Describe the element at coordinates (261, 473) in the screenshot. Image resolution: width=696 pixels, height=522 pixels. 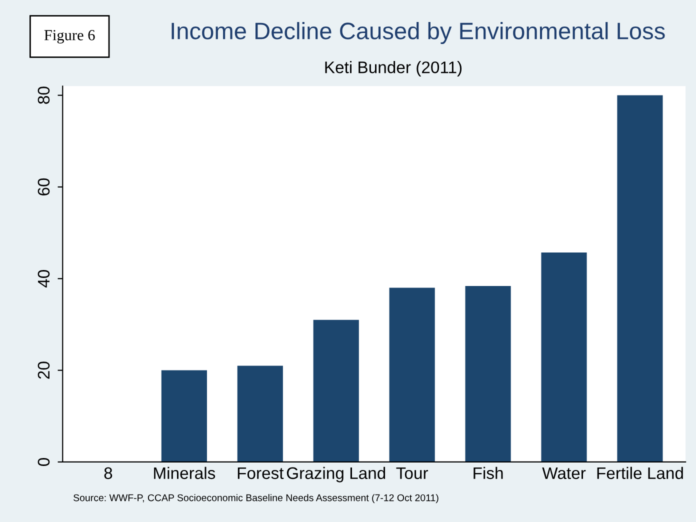
I see `x-tick-label: Forest` at that location.